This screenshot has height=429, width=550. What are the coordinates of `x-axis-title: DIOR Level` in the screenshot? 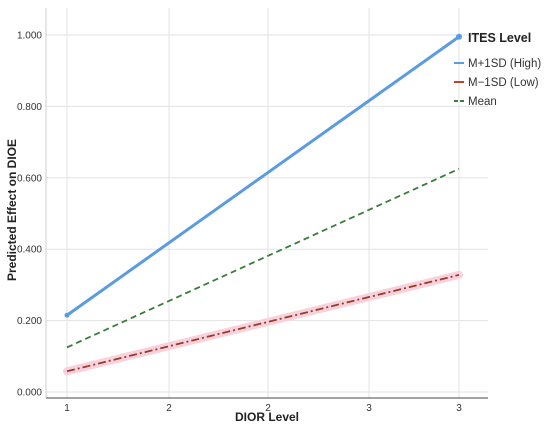 It's located at (267, 417).